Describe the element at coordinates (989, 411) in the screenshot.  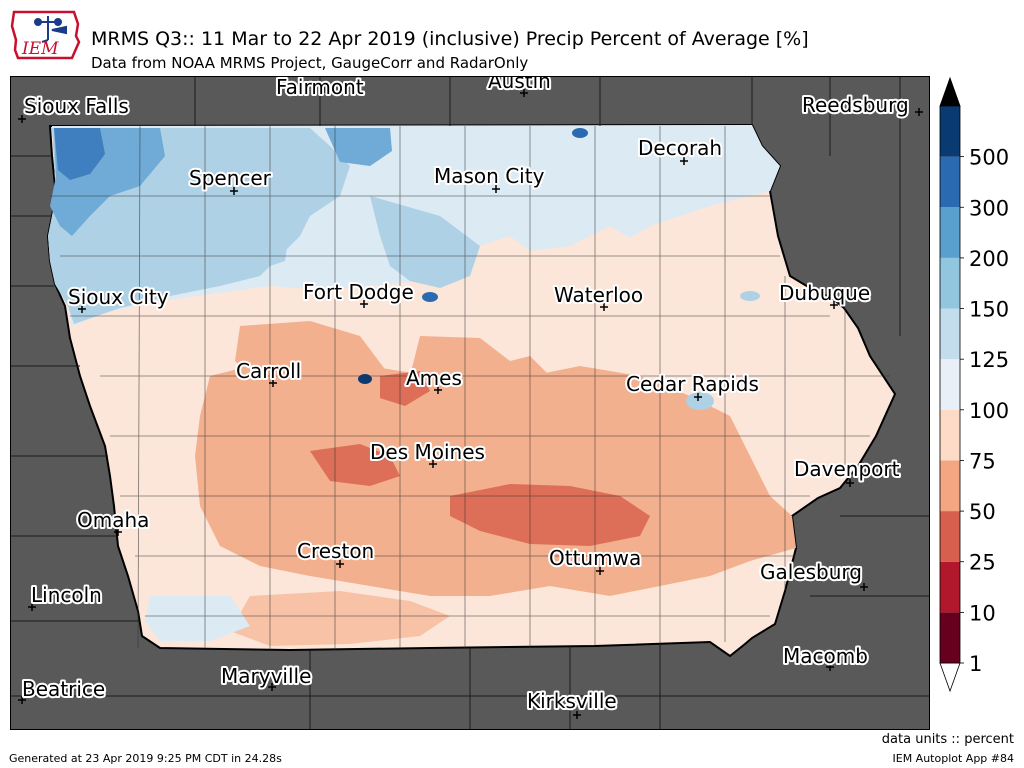
I see `colorbar-tick-label: 100` at that location.